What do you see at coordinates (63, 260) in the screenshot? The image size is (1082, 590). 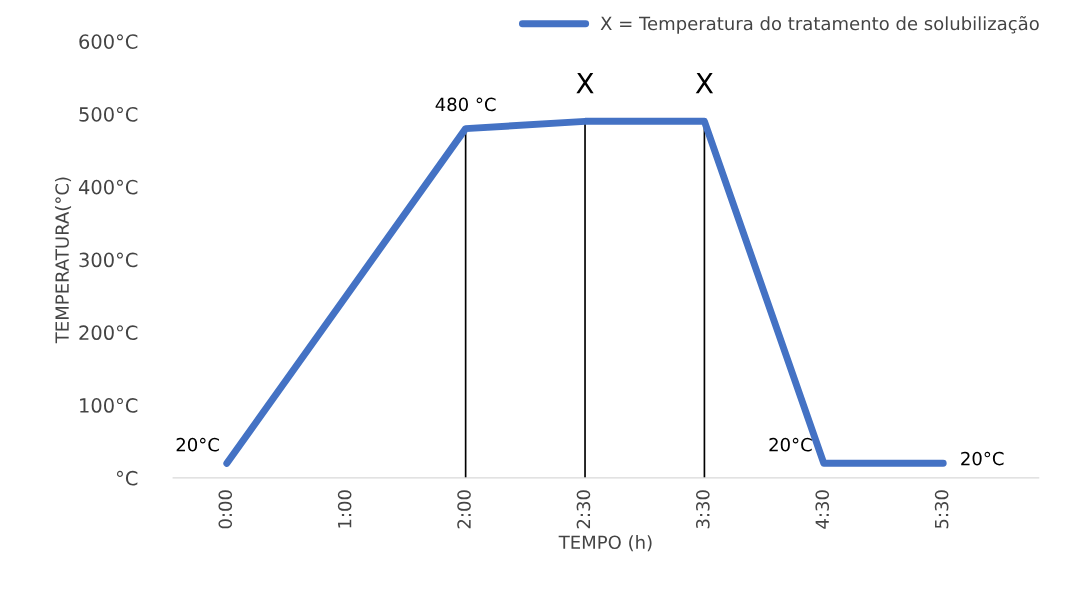 I see `y-axis-title: TEMPERATURA(°C)` at bounding box center [63, 260].